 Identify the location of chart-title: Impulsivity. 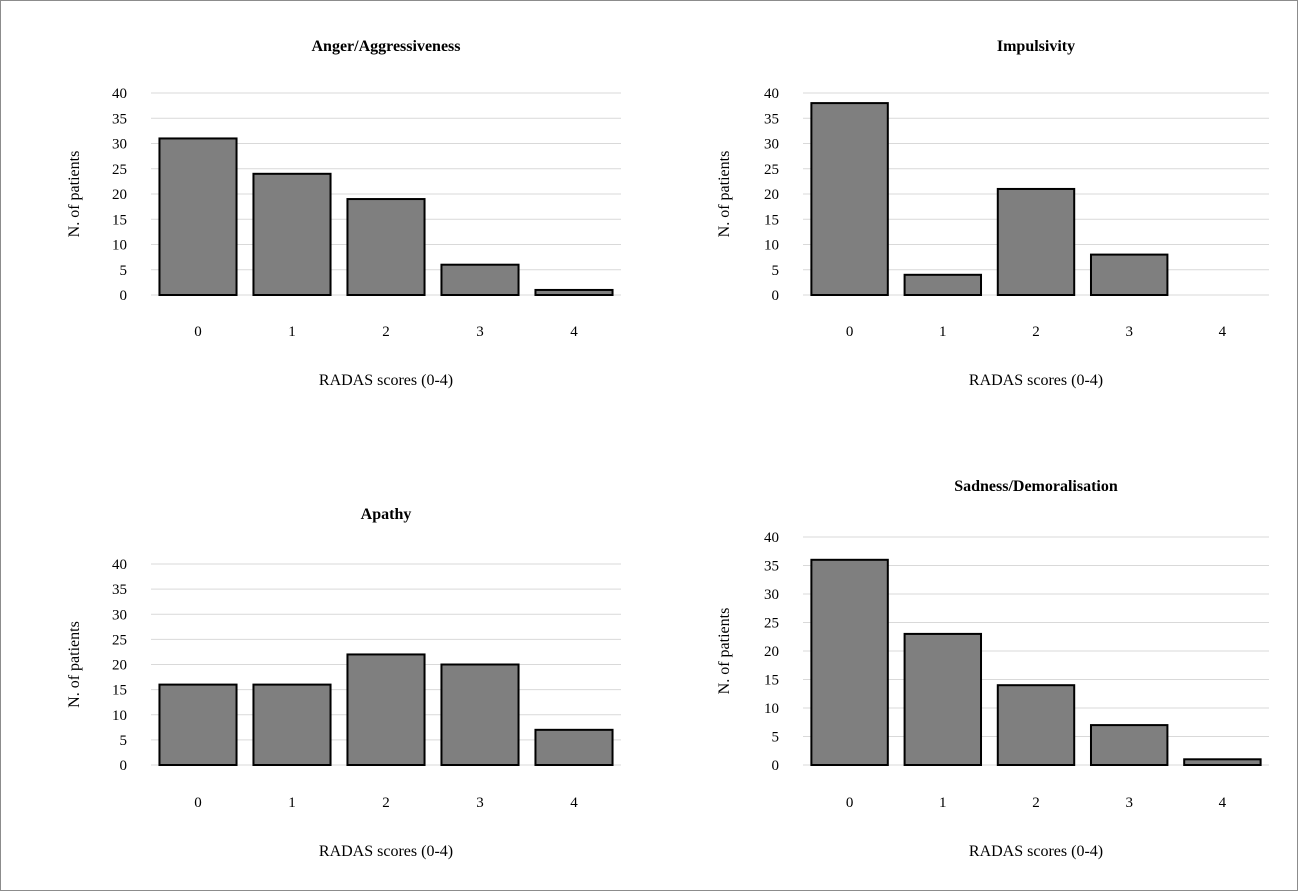
(1036, 46).